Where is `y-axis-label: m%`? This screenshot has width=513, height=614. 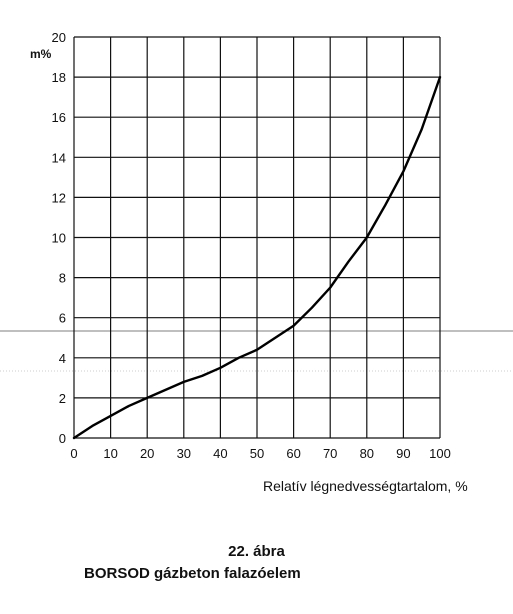
y-axis-label: m% is located at coordinates (41, 54).